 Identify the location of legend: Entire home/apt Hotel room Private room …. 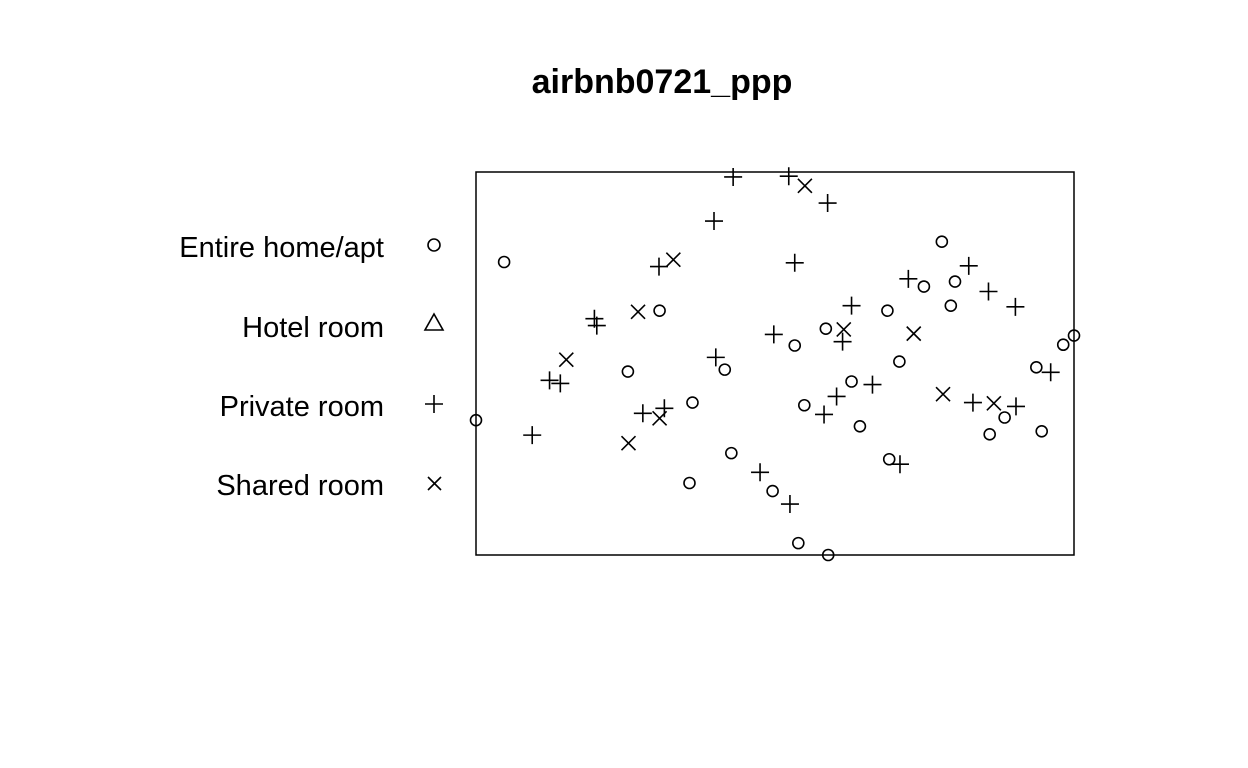
(312, 367).